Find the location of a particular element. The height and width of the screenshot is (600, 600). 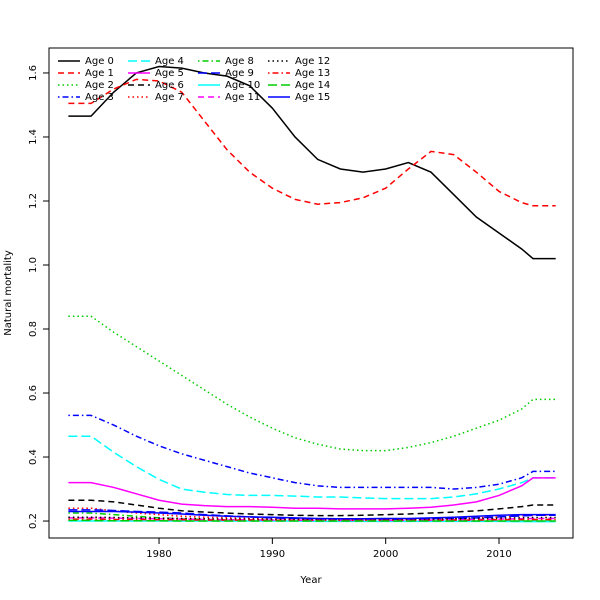

legend-label: Age 8 is located at coordinates (239, 61).